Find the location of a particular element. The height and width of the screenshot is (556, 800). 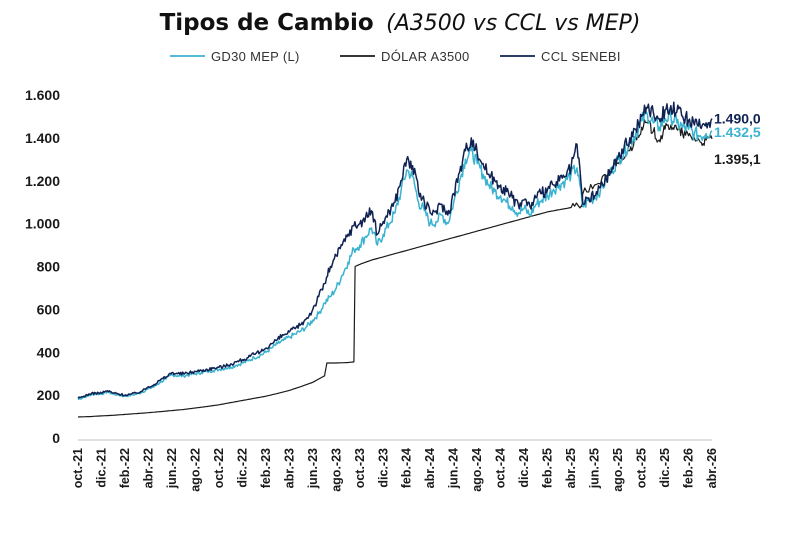

x-tick-label: dic.-21 is located at coordinates (101, 468).